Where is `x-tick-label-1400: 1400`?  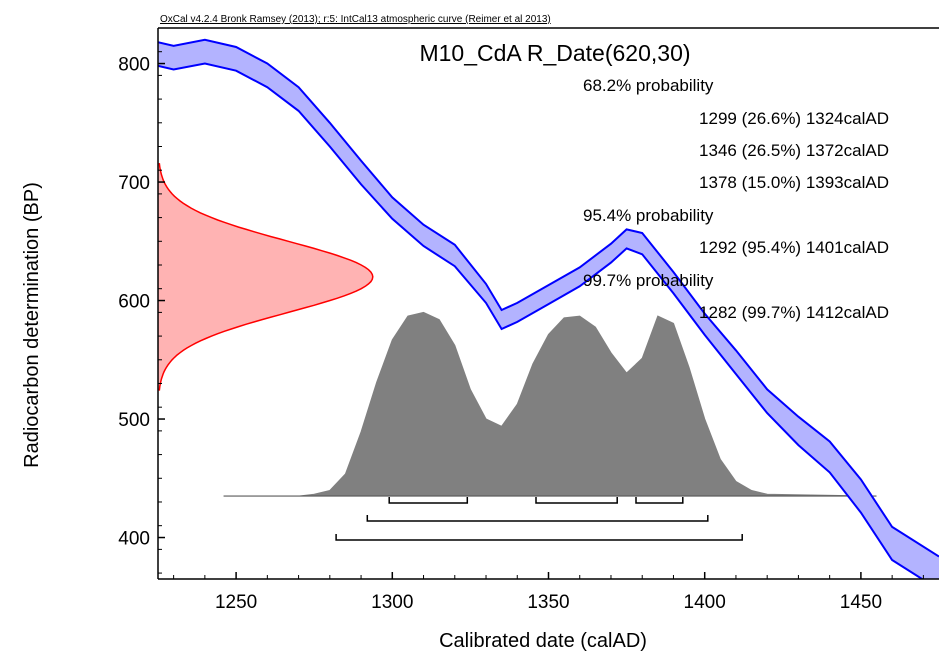
x-tick-label-1400: 1400 is located at coordinates (705, 602).